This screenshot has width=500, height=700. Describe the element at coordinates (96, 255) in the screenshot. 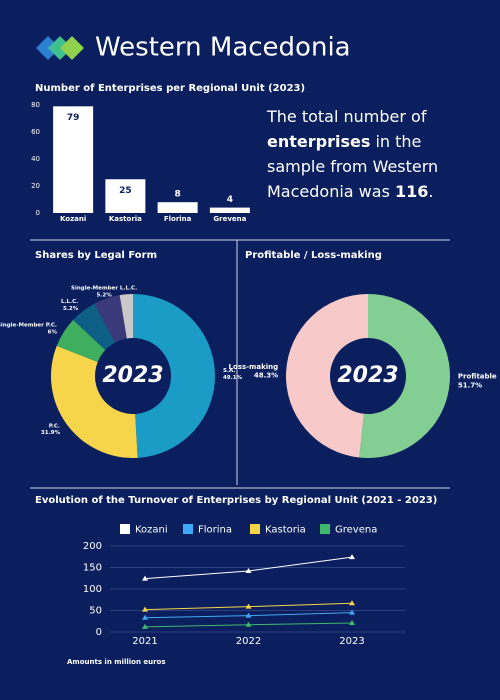

I see `chart-title: Shares by Legal Form` at that location.